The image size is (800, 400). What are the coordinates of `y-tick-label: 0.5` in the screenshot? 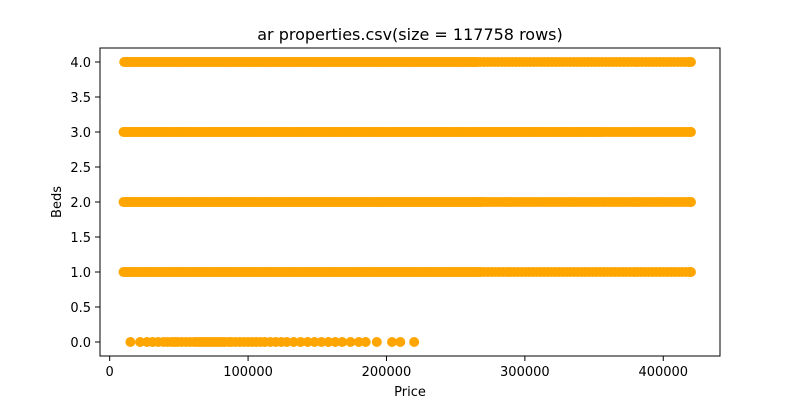 It's located at (80, 308).